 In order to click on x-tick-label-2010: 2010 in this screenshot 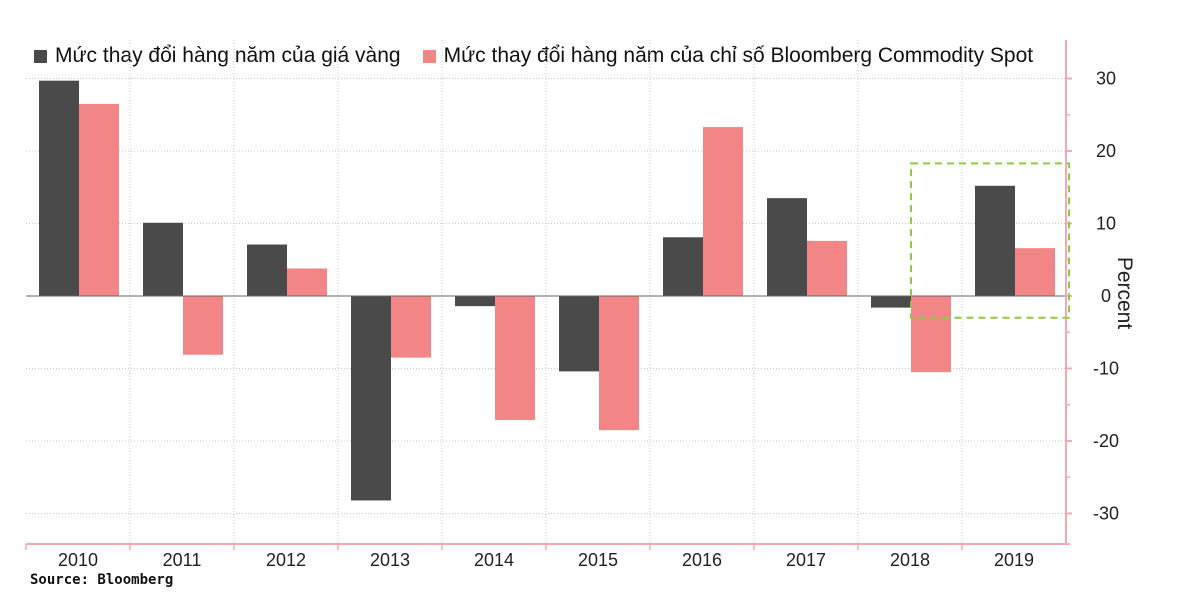, I will do `click(78, 560)`.